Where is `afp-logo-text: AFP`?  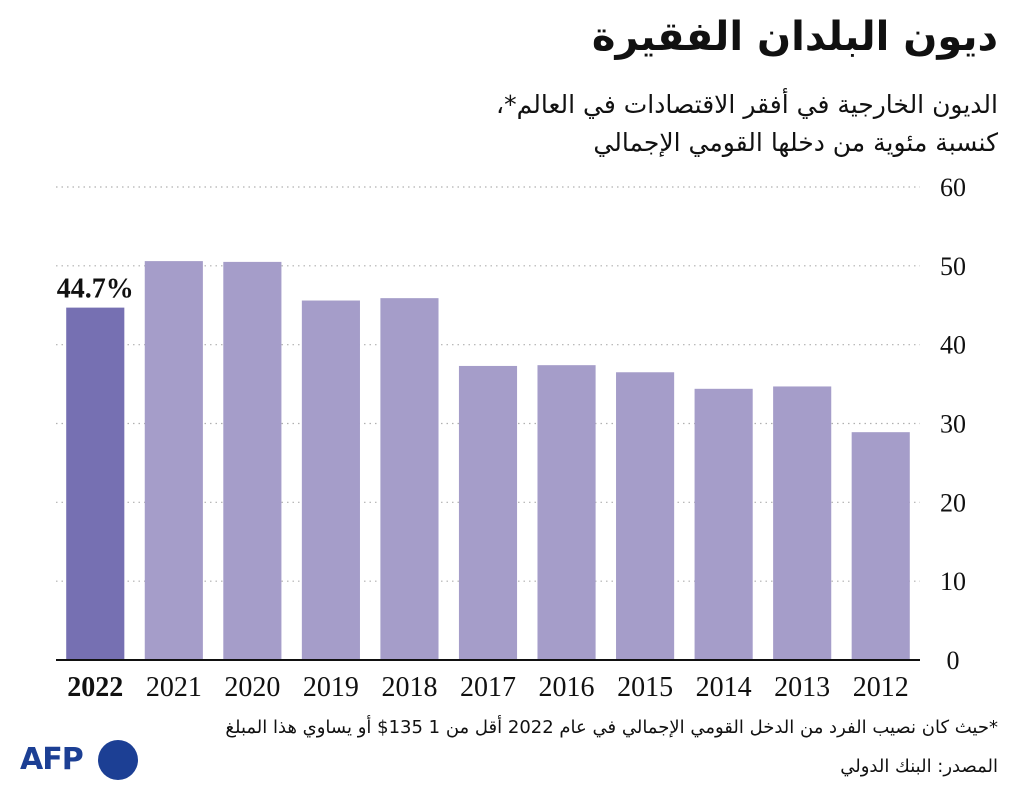
afp-logo-text: AFP is located at coordinates (52, 759).